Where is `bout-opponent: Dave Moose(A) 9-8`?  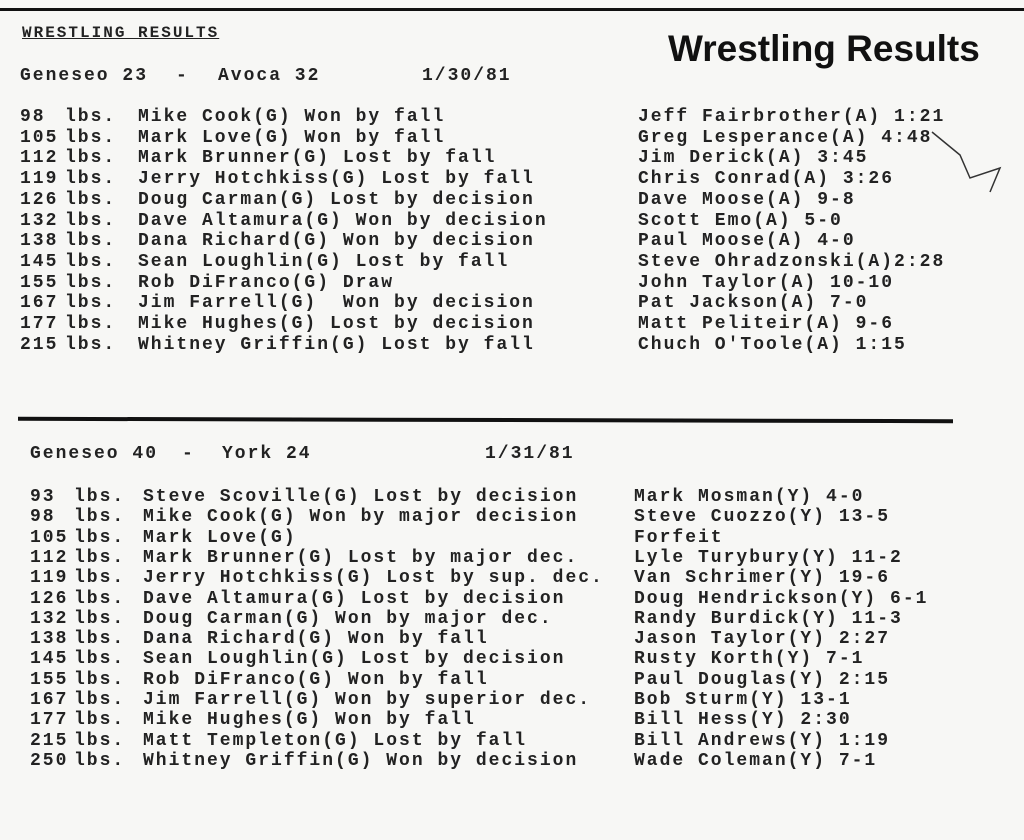
bout-opponent: Dave Moose(A) 9-8 is located at coordinates (747, 199).